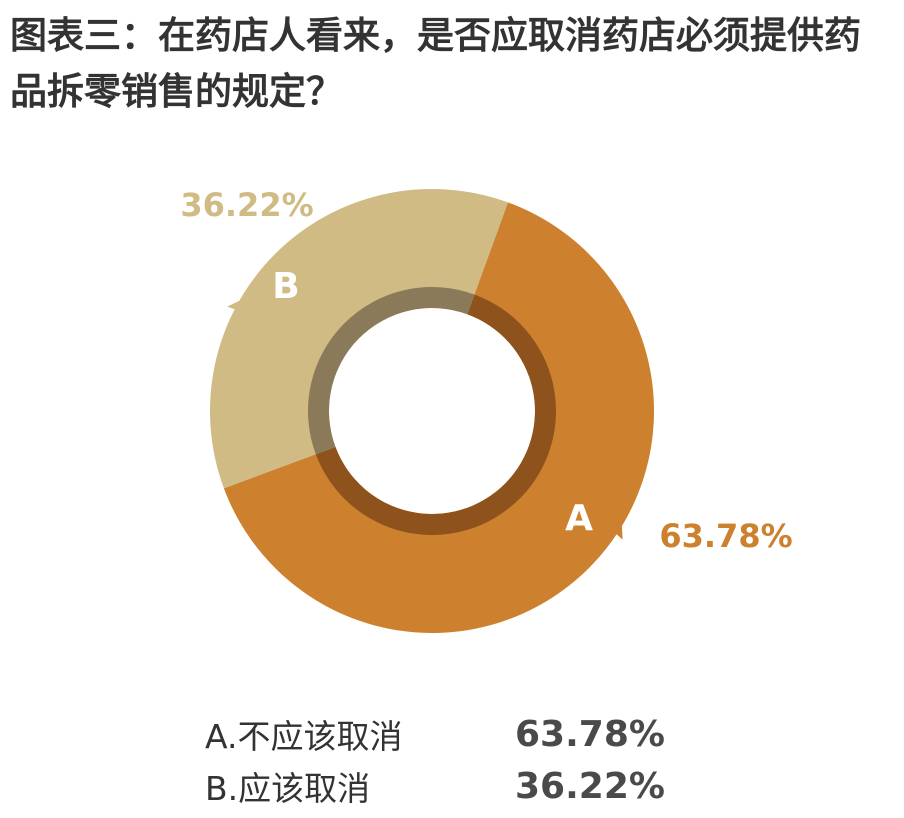  What do you see at coordinates (590, 786) in the screenshot?
I see `legend-value-b: 36.22%` at bounding box center [590, 786].